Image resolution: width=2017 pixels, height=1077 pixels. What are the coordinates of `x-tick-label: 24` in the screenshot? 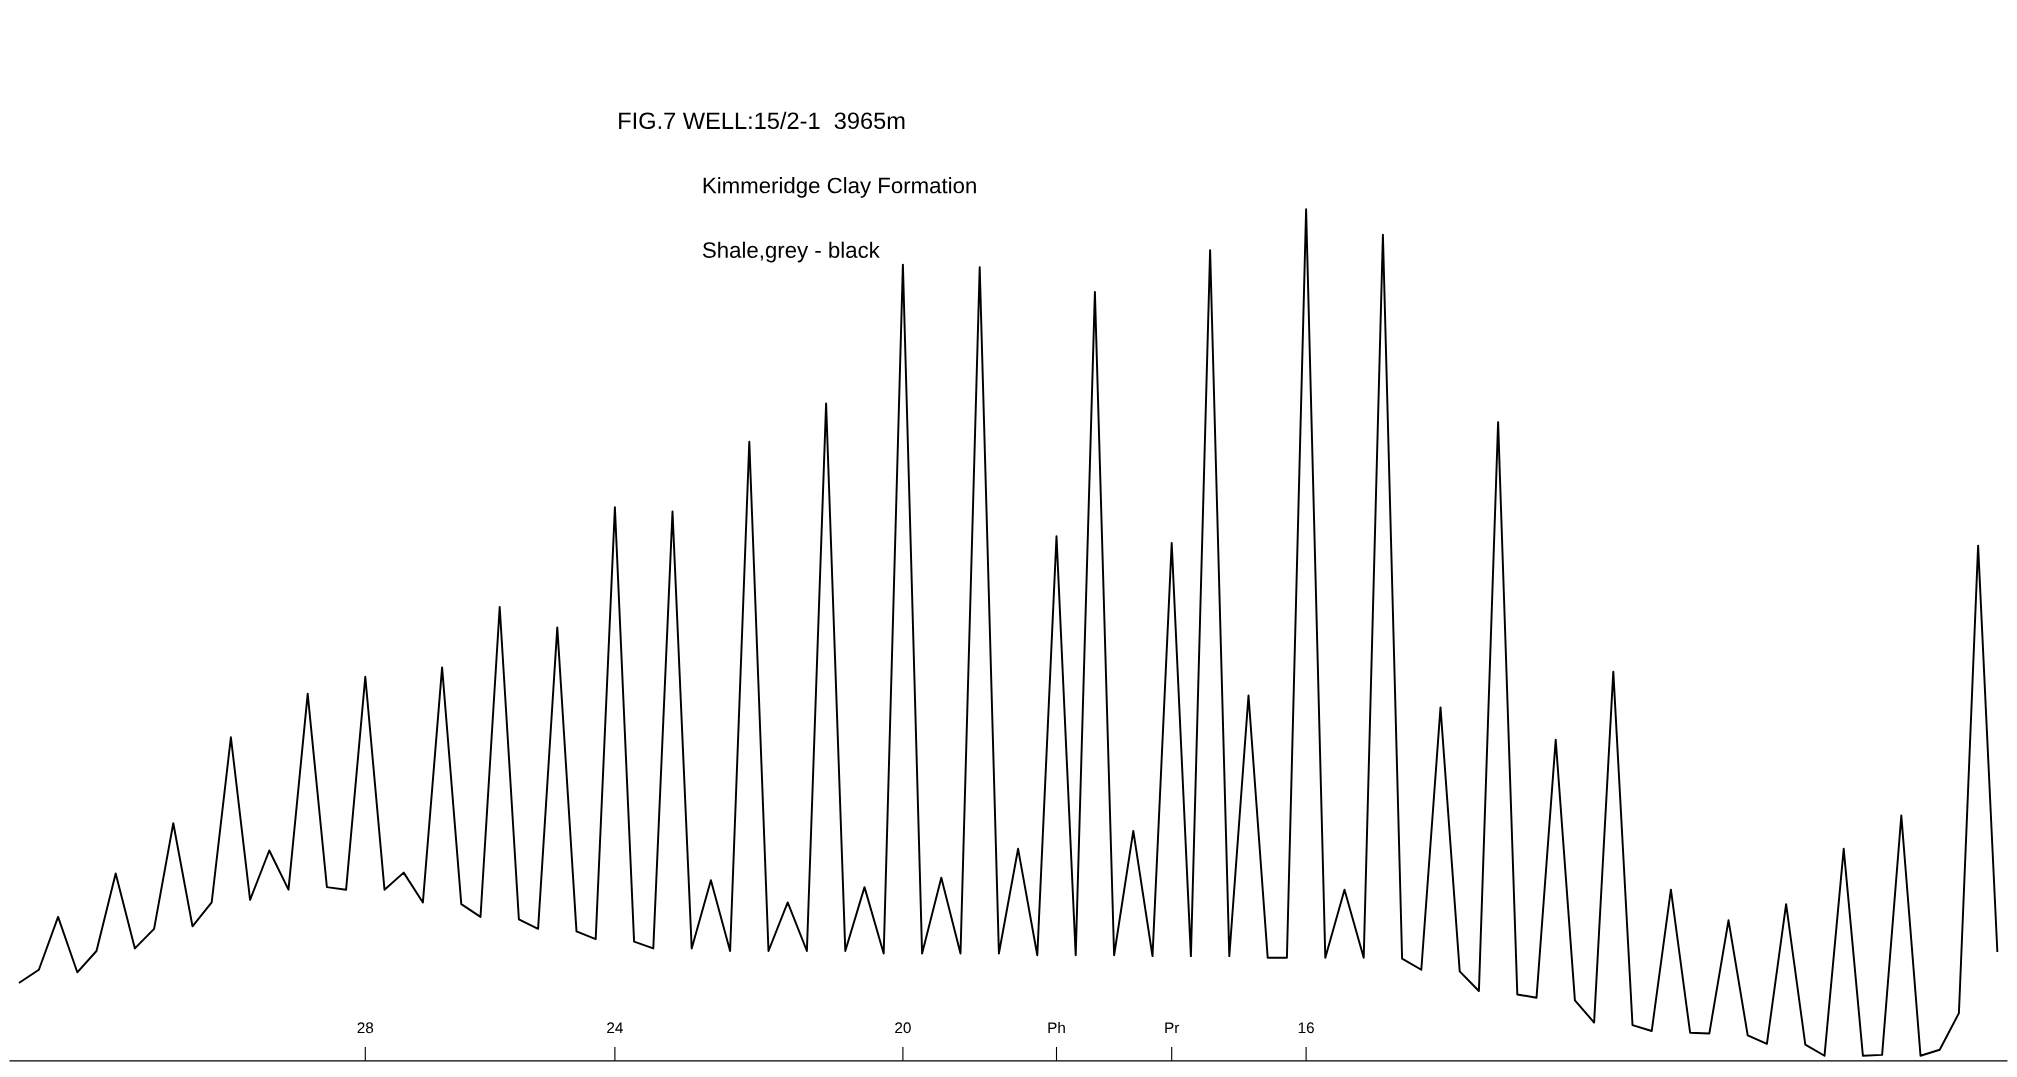 It's located at (615, 1028).